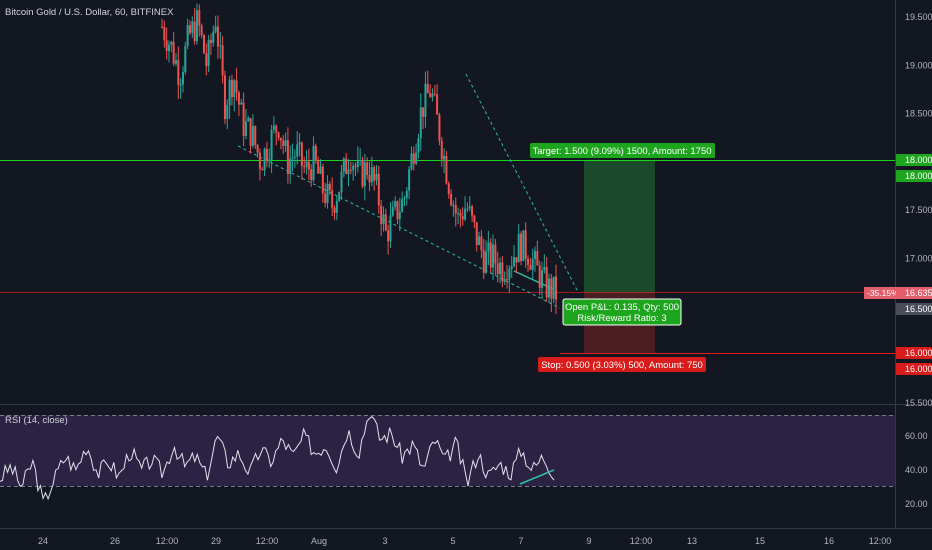 The width and height of the screenshot is (932, 550). I want to click on target-zone, so click(619, 226).